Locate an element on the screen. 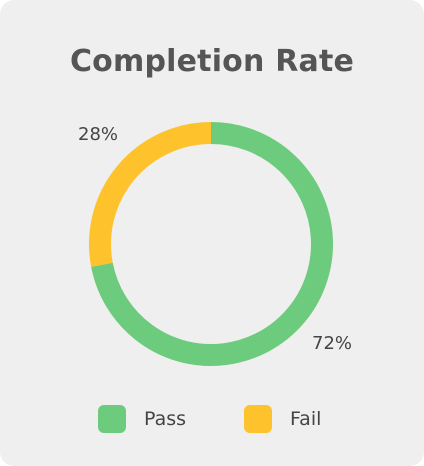 The width and height of the screenshot is (424, 466). legend-item-pass: Pass is located at coordinates (142, 419).